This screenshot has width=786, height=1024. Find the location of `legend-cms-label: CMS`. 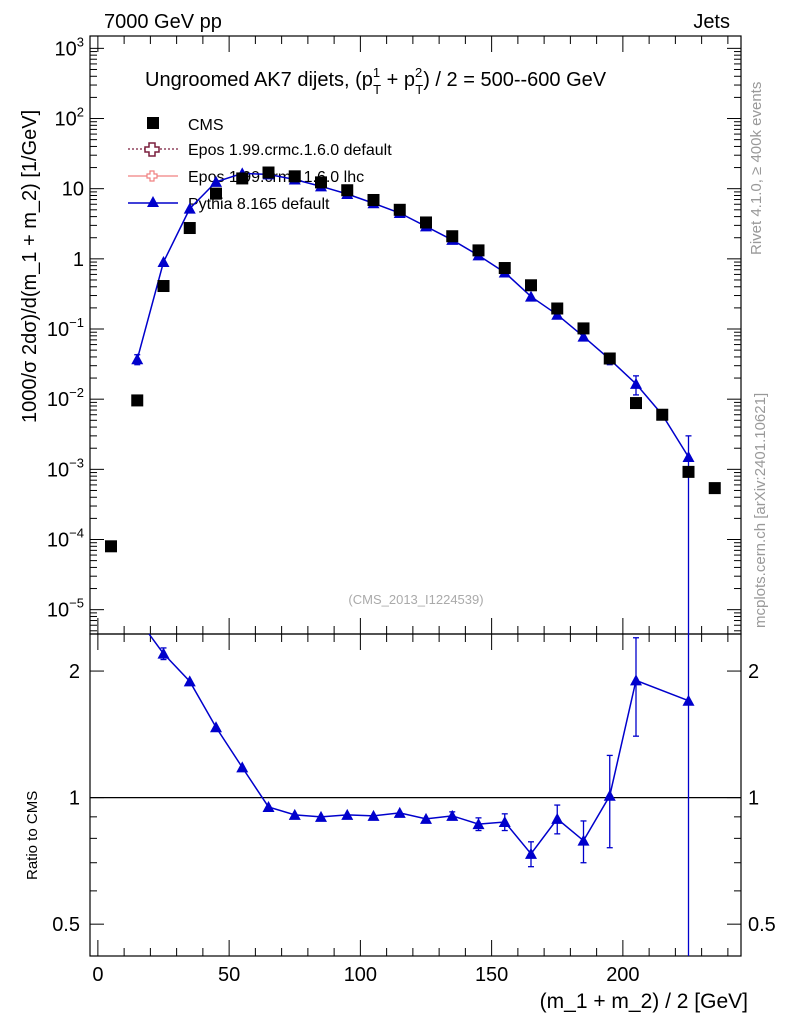

legend-cms-label: CMS is located at coordinates (206, 125).